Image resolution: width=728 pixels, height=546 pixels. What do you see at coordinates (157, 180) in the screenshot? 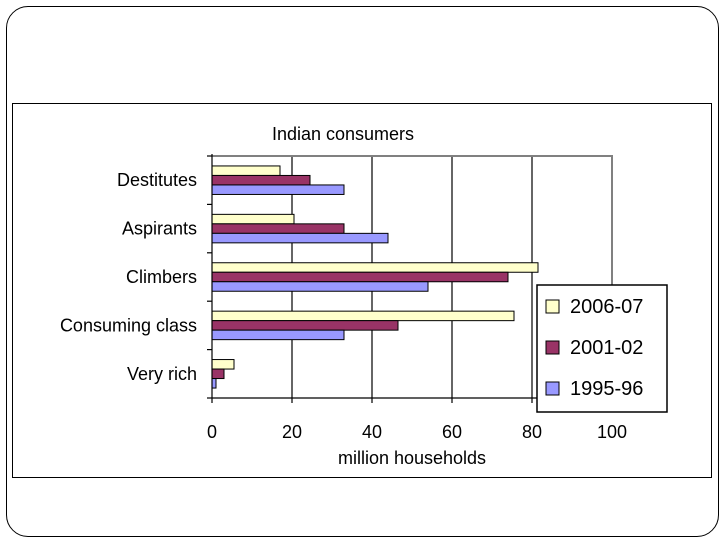
I see `category-label: Destitutes` at bounding box center [157, 180].